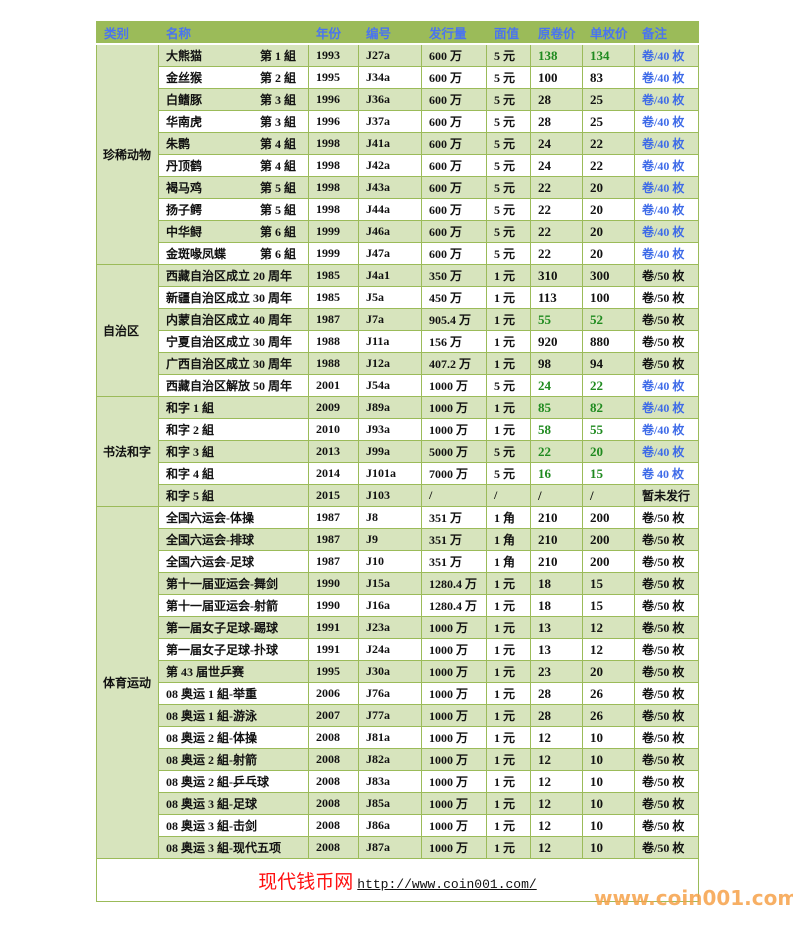 Image resolution: width=793 pixels, height=927 pixels. What do you see at coordinates (233, 693) in the screenshot?
I see `name-cell: 08 奥运 1 組-举重` at bounding box center [233, 693].